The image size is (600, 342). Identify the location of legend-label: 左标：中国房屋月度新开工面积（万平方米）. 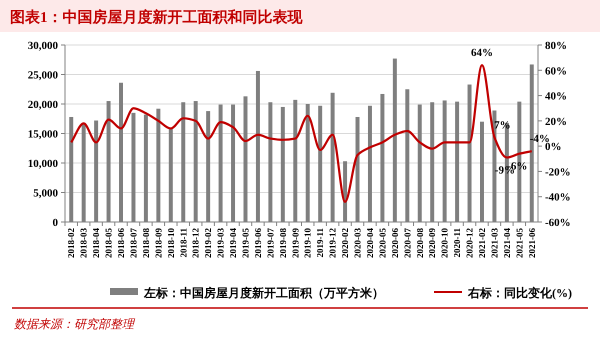
(263, 293).